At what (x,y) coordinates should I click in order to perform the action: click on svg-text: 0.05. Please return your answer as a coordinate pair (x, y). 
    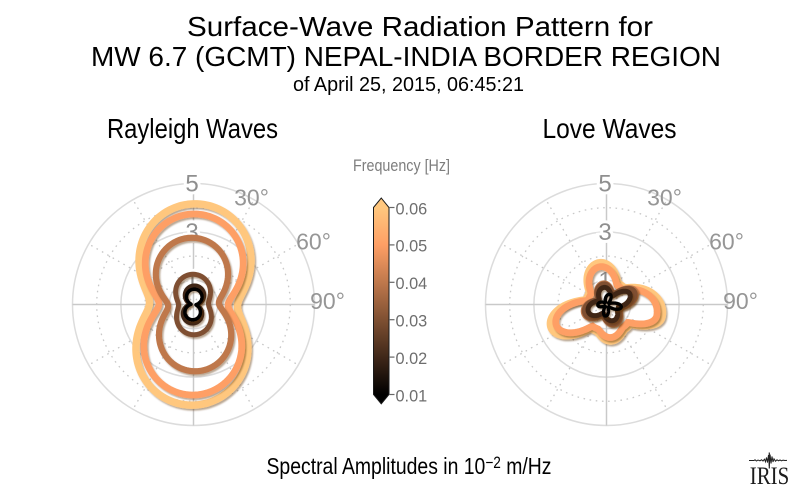
    Looking at the image, I should click on (412, 247).